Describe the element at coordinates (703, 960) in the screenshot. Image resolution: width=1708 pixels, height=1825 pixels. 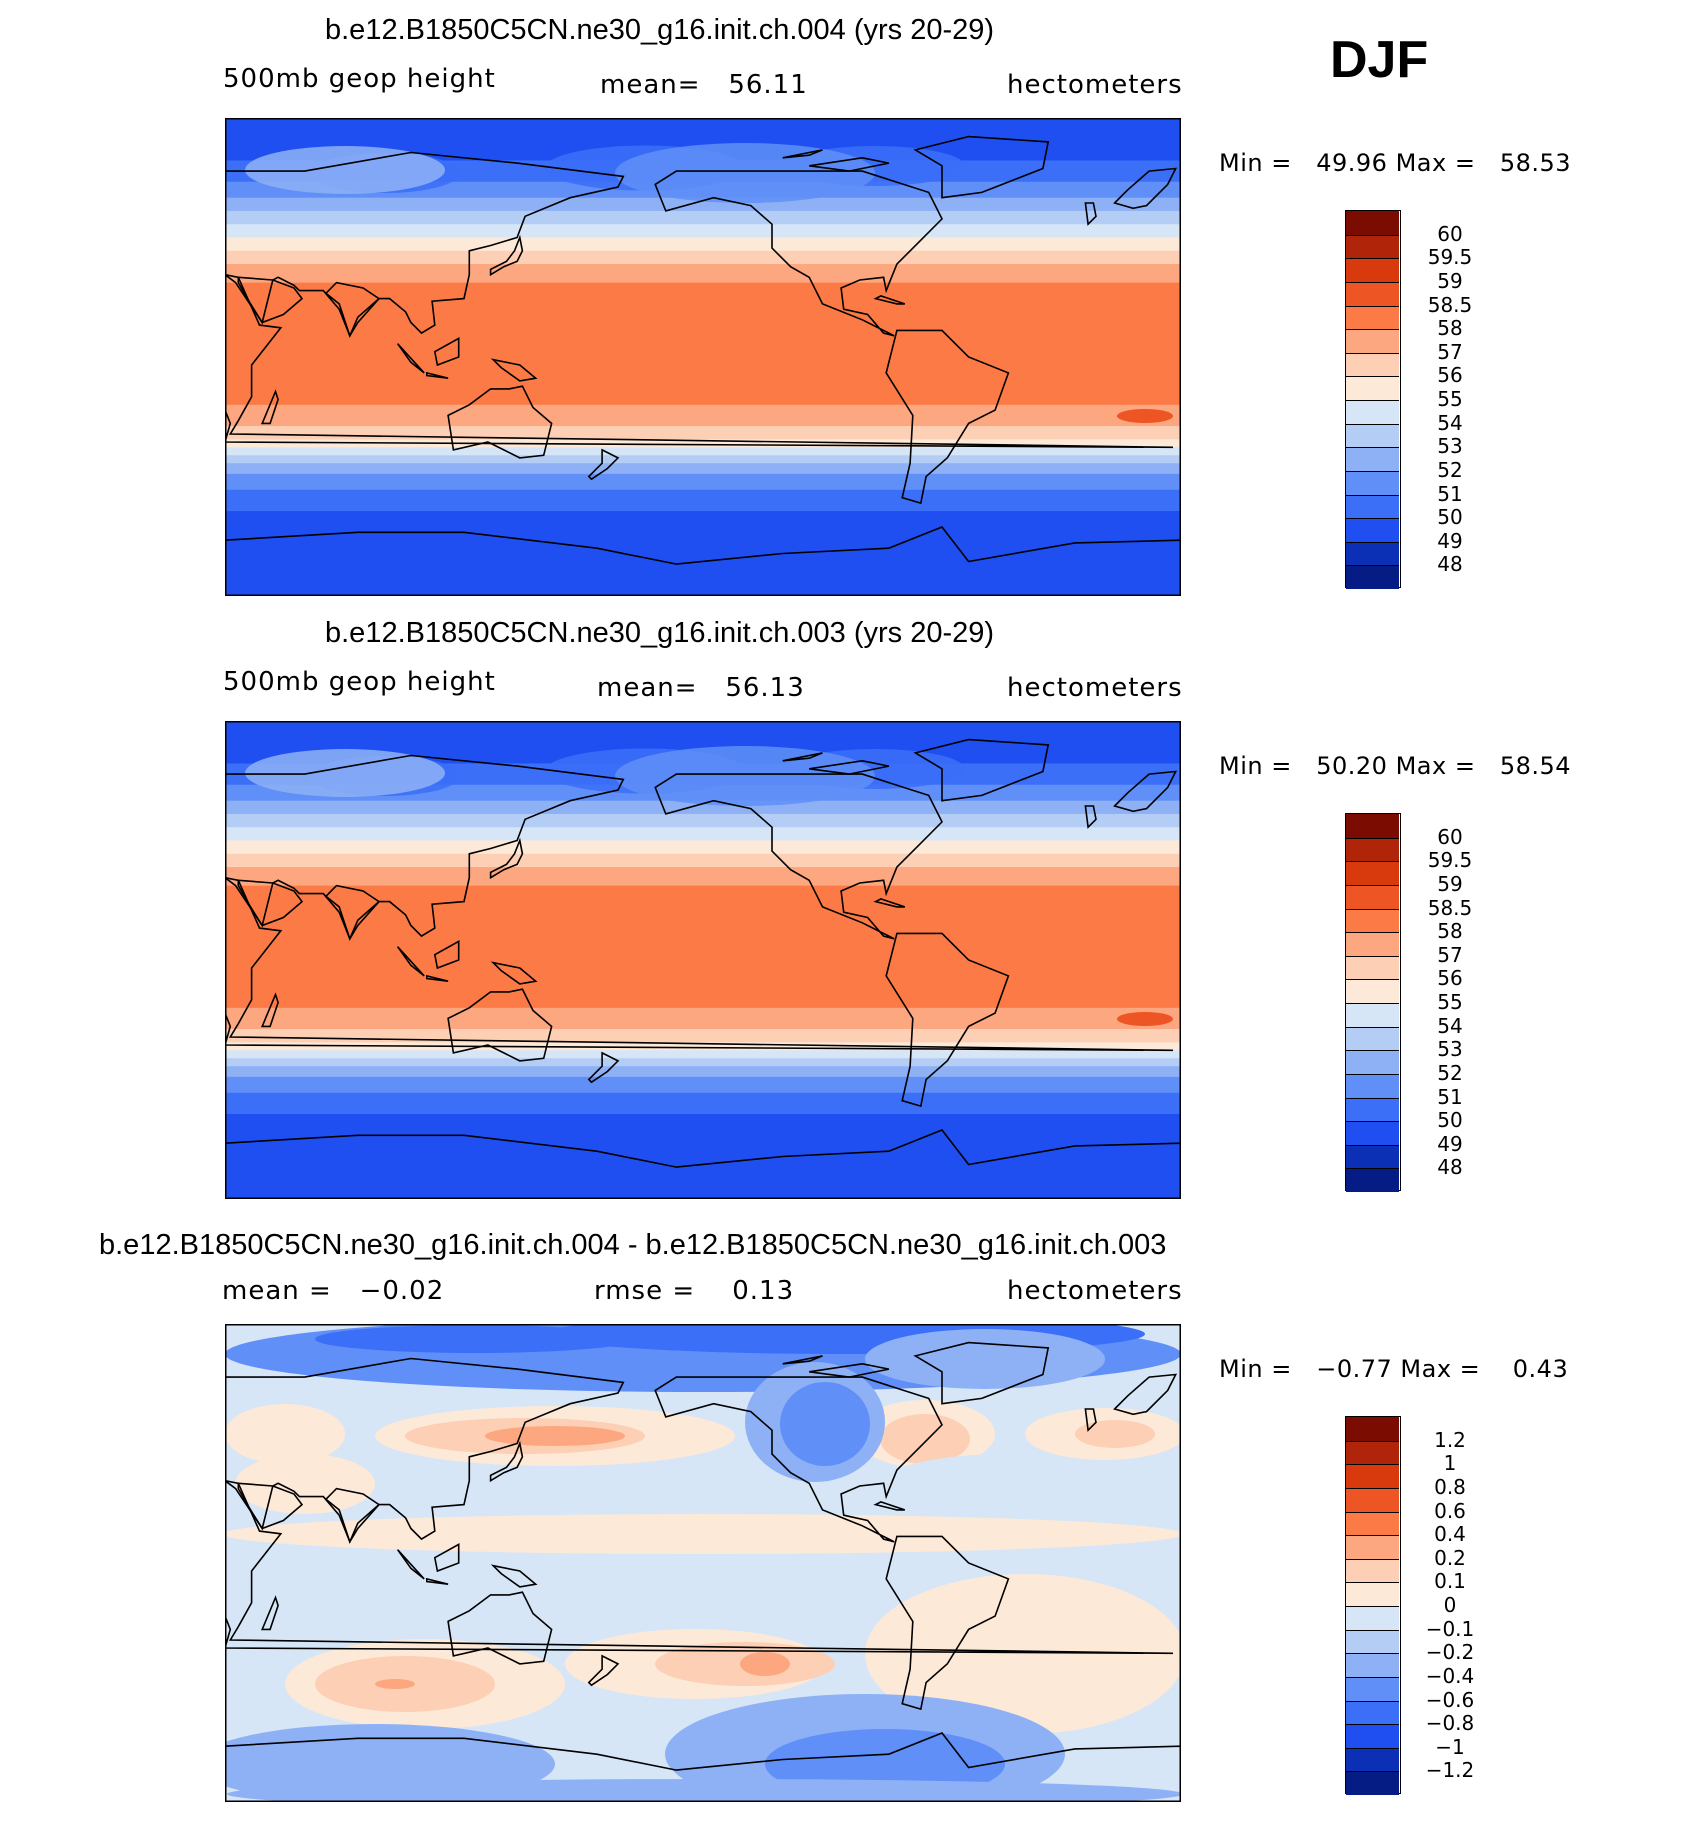
I see `map-border` at that location.